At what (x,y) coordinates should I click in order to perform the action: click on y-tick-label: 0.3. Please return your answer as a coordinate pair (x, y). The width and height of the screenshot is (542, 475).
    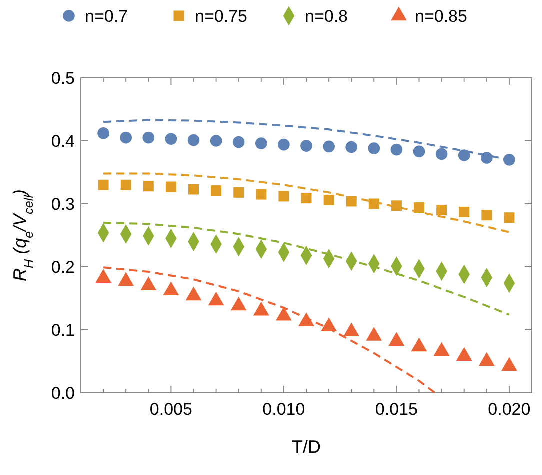
    Looking at the image, I should click on (63, 204).